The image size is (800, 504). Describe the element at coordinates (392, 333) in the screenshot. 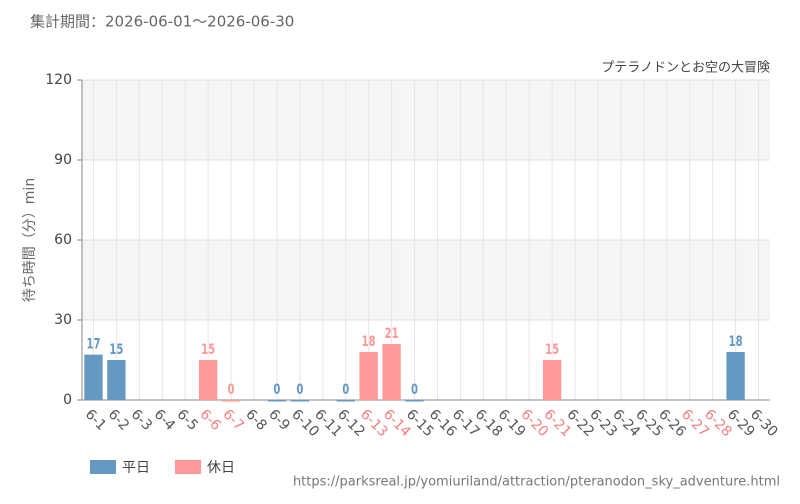

I see `data-label: 21` at that location.